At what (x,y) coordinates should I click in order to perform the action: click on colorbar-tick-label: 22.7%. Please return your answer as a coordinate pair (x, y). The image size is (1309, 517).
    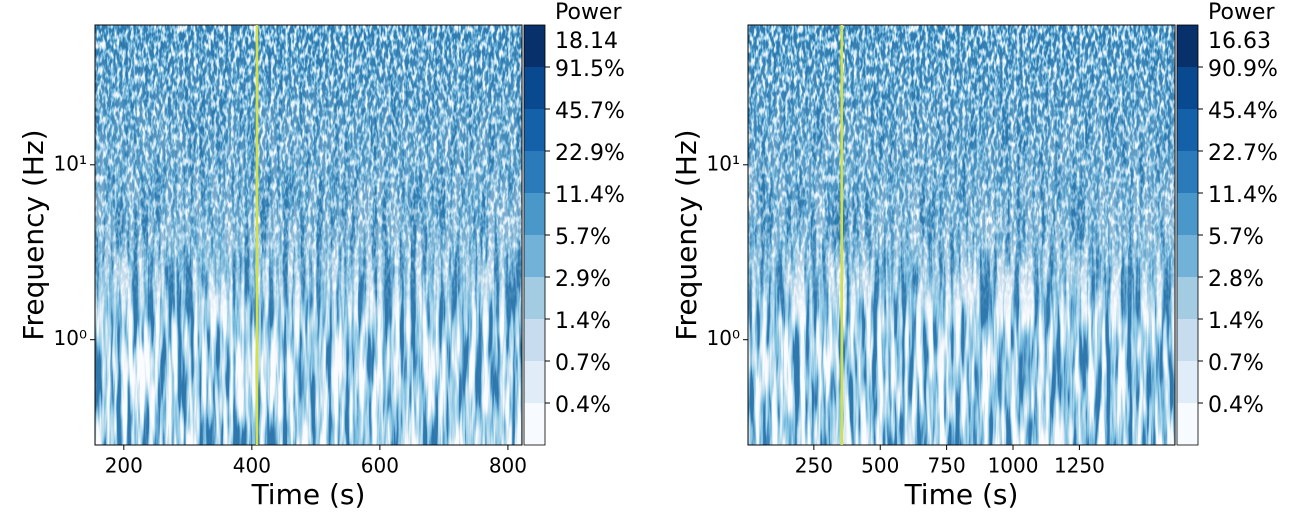
    Looking at the image, I should click on (1243, 153).